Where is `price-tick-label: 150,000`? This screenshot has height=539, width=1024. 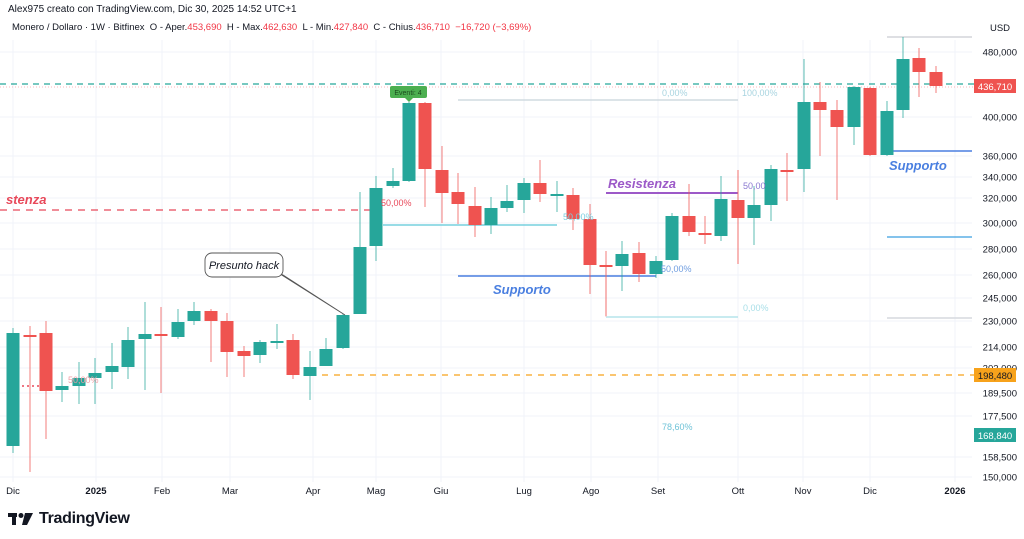 price-tick-label: 150,000 is located at coordinates (1000, 478).